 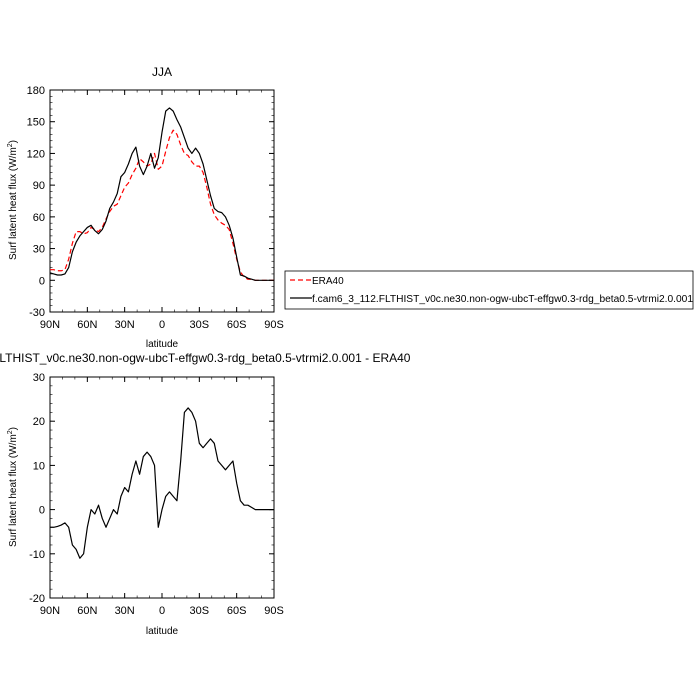 What do you see at coordinates (36, 154) in the screenshot?
I see `chart-1-y-tick-label: 120` at bounding box center [36, 154].